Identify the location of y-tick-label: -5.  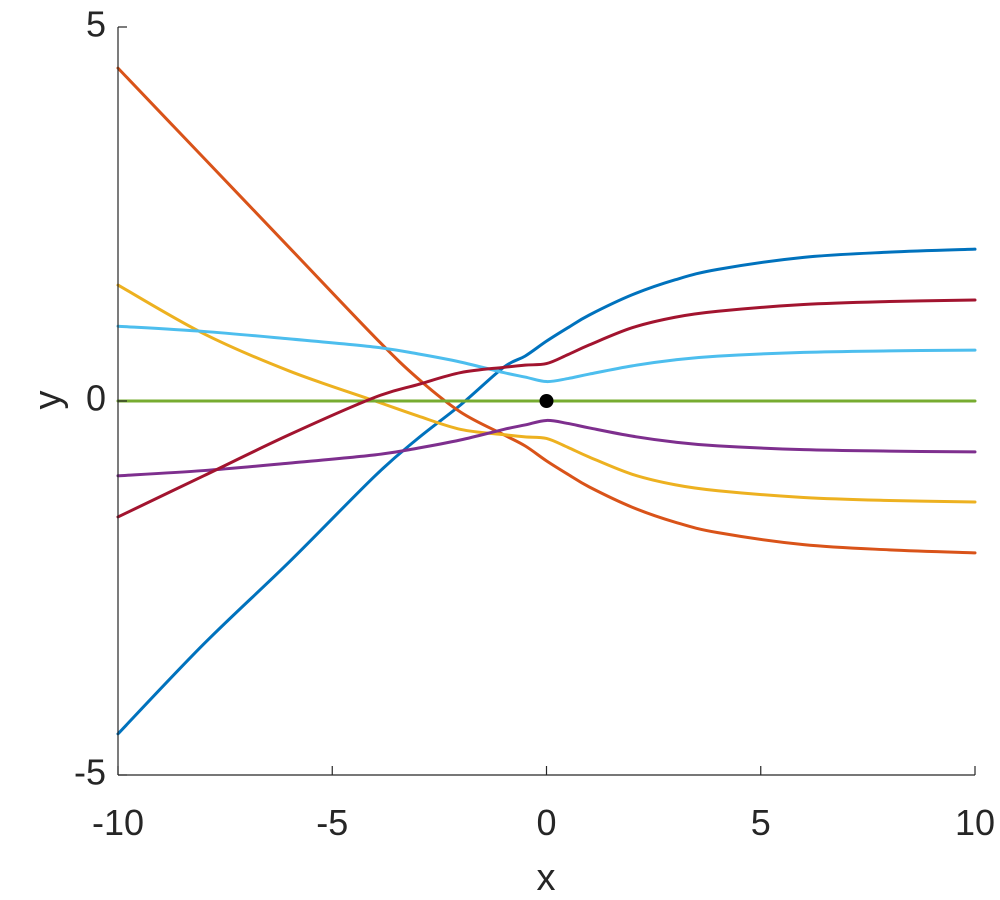
(90, 772).